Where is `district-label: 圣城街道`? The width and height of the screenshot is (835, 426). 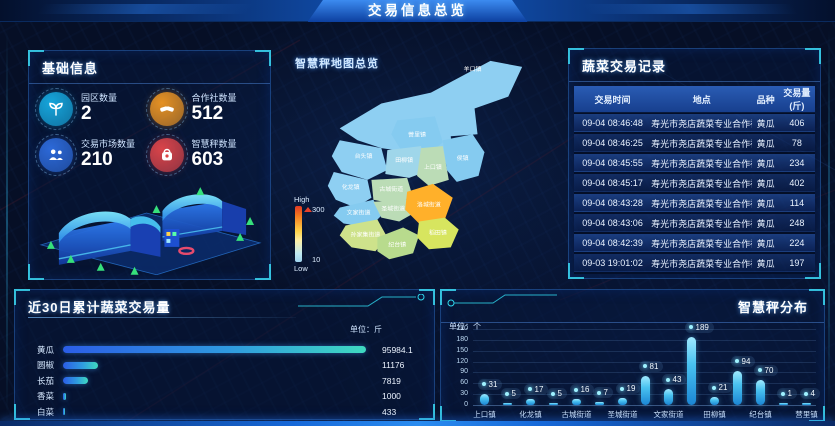 district-label: 圣城街道 is located at coordinates (393, 209).